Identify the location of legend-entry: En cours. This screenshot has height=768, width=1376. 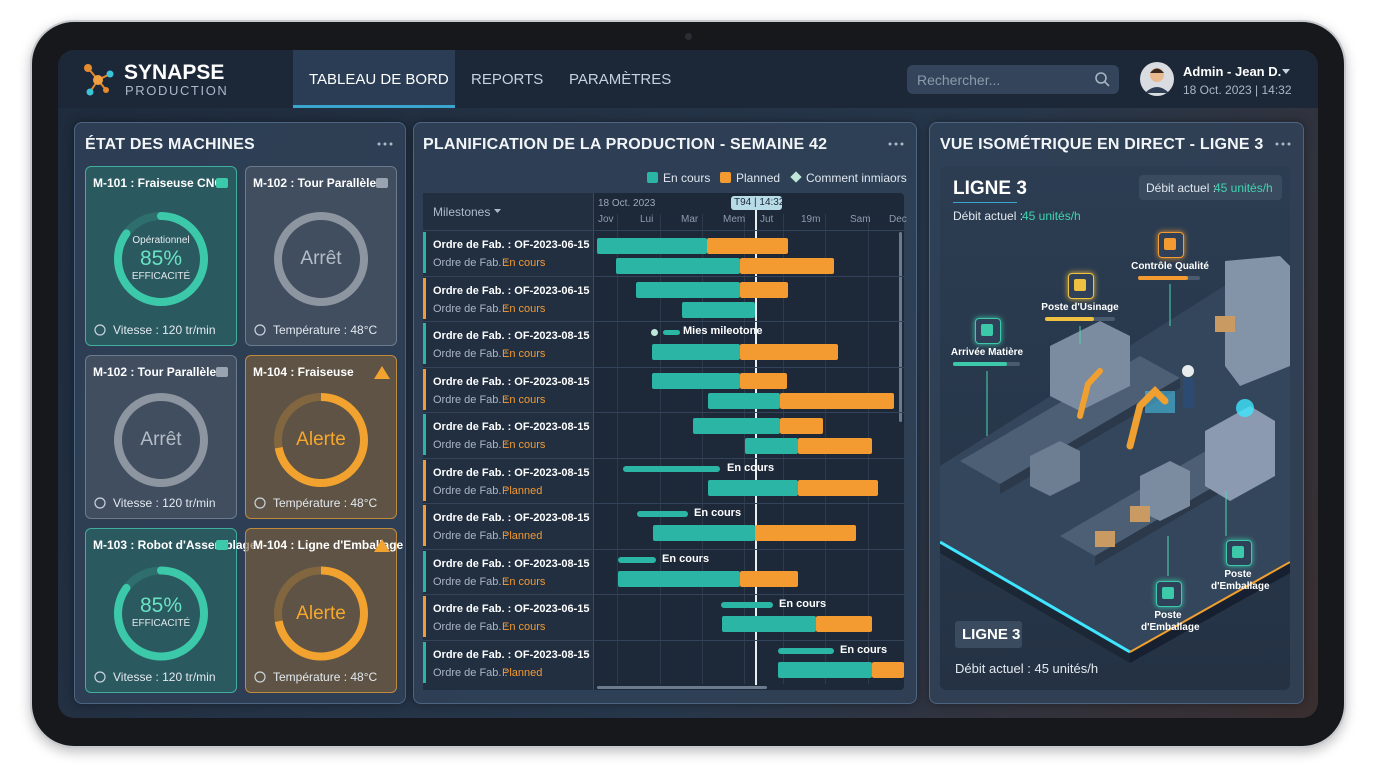
(687, 178).